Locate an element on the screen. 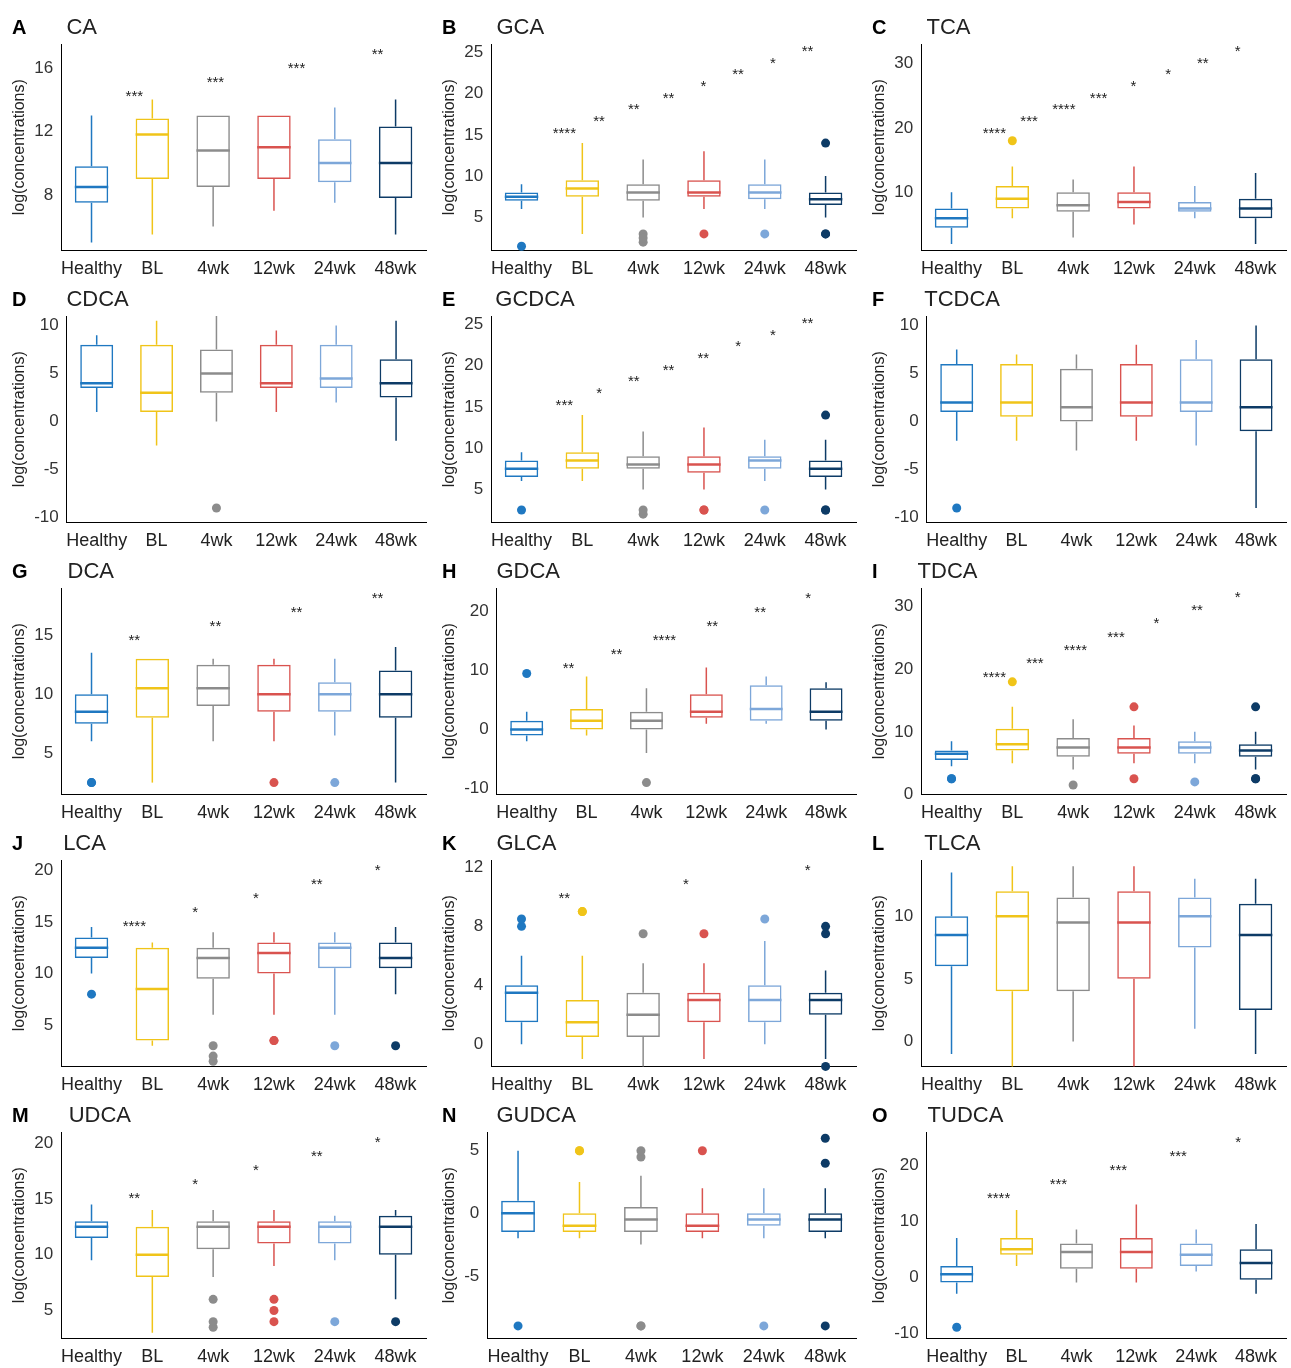  y-tick-label: 30 is located at coordinates (904, 63).